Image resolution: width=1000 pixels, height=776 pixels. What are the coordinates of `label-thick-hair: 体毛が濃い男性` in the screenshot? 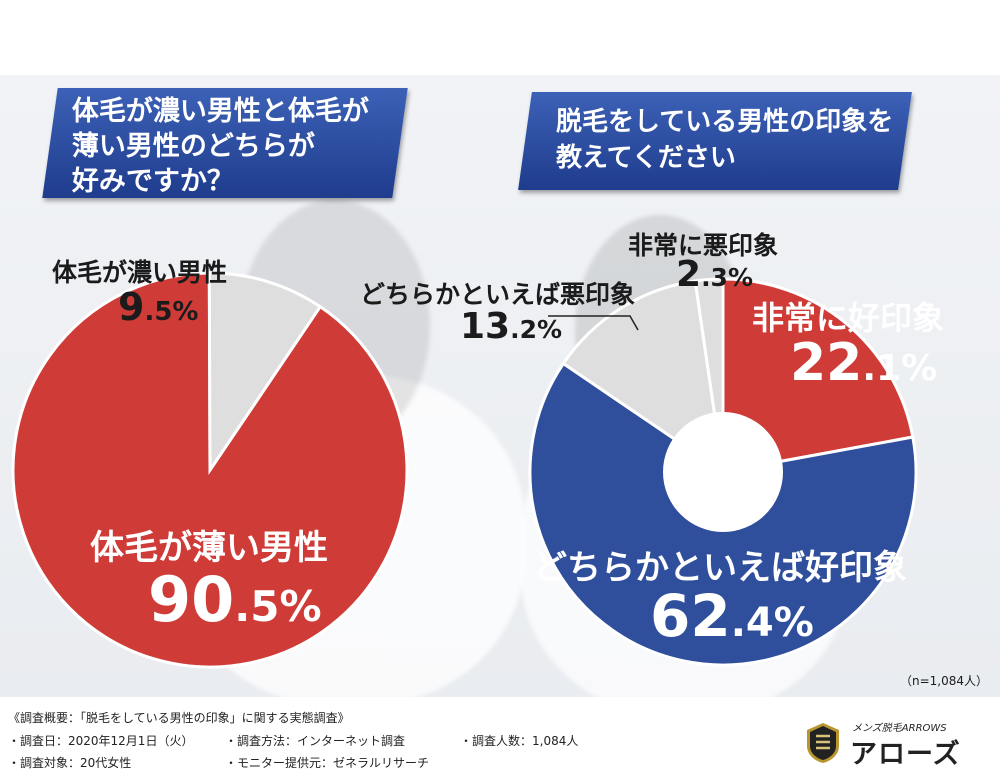 It's located at (140, 272).